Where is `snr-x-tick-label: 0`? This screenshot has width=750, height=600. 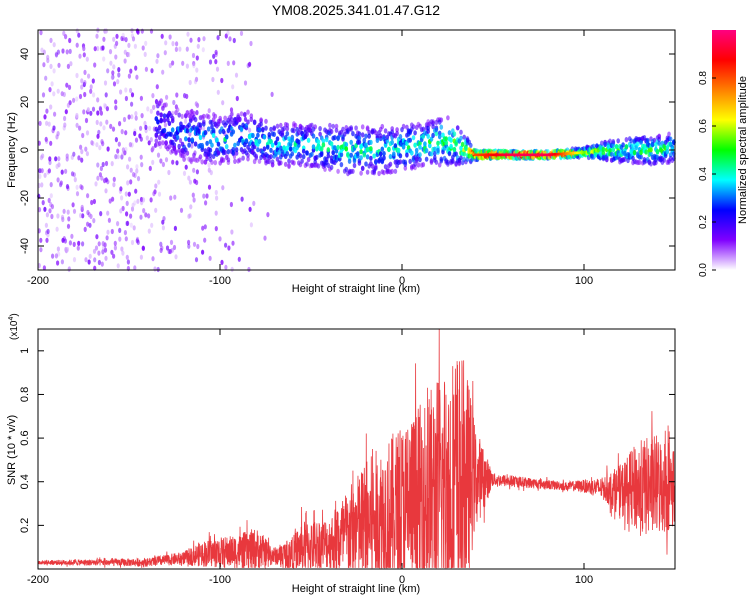
snr-x-tick-label: 0 is located at coordinates (402, 580).